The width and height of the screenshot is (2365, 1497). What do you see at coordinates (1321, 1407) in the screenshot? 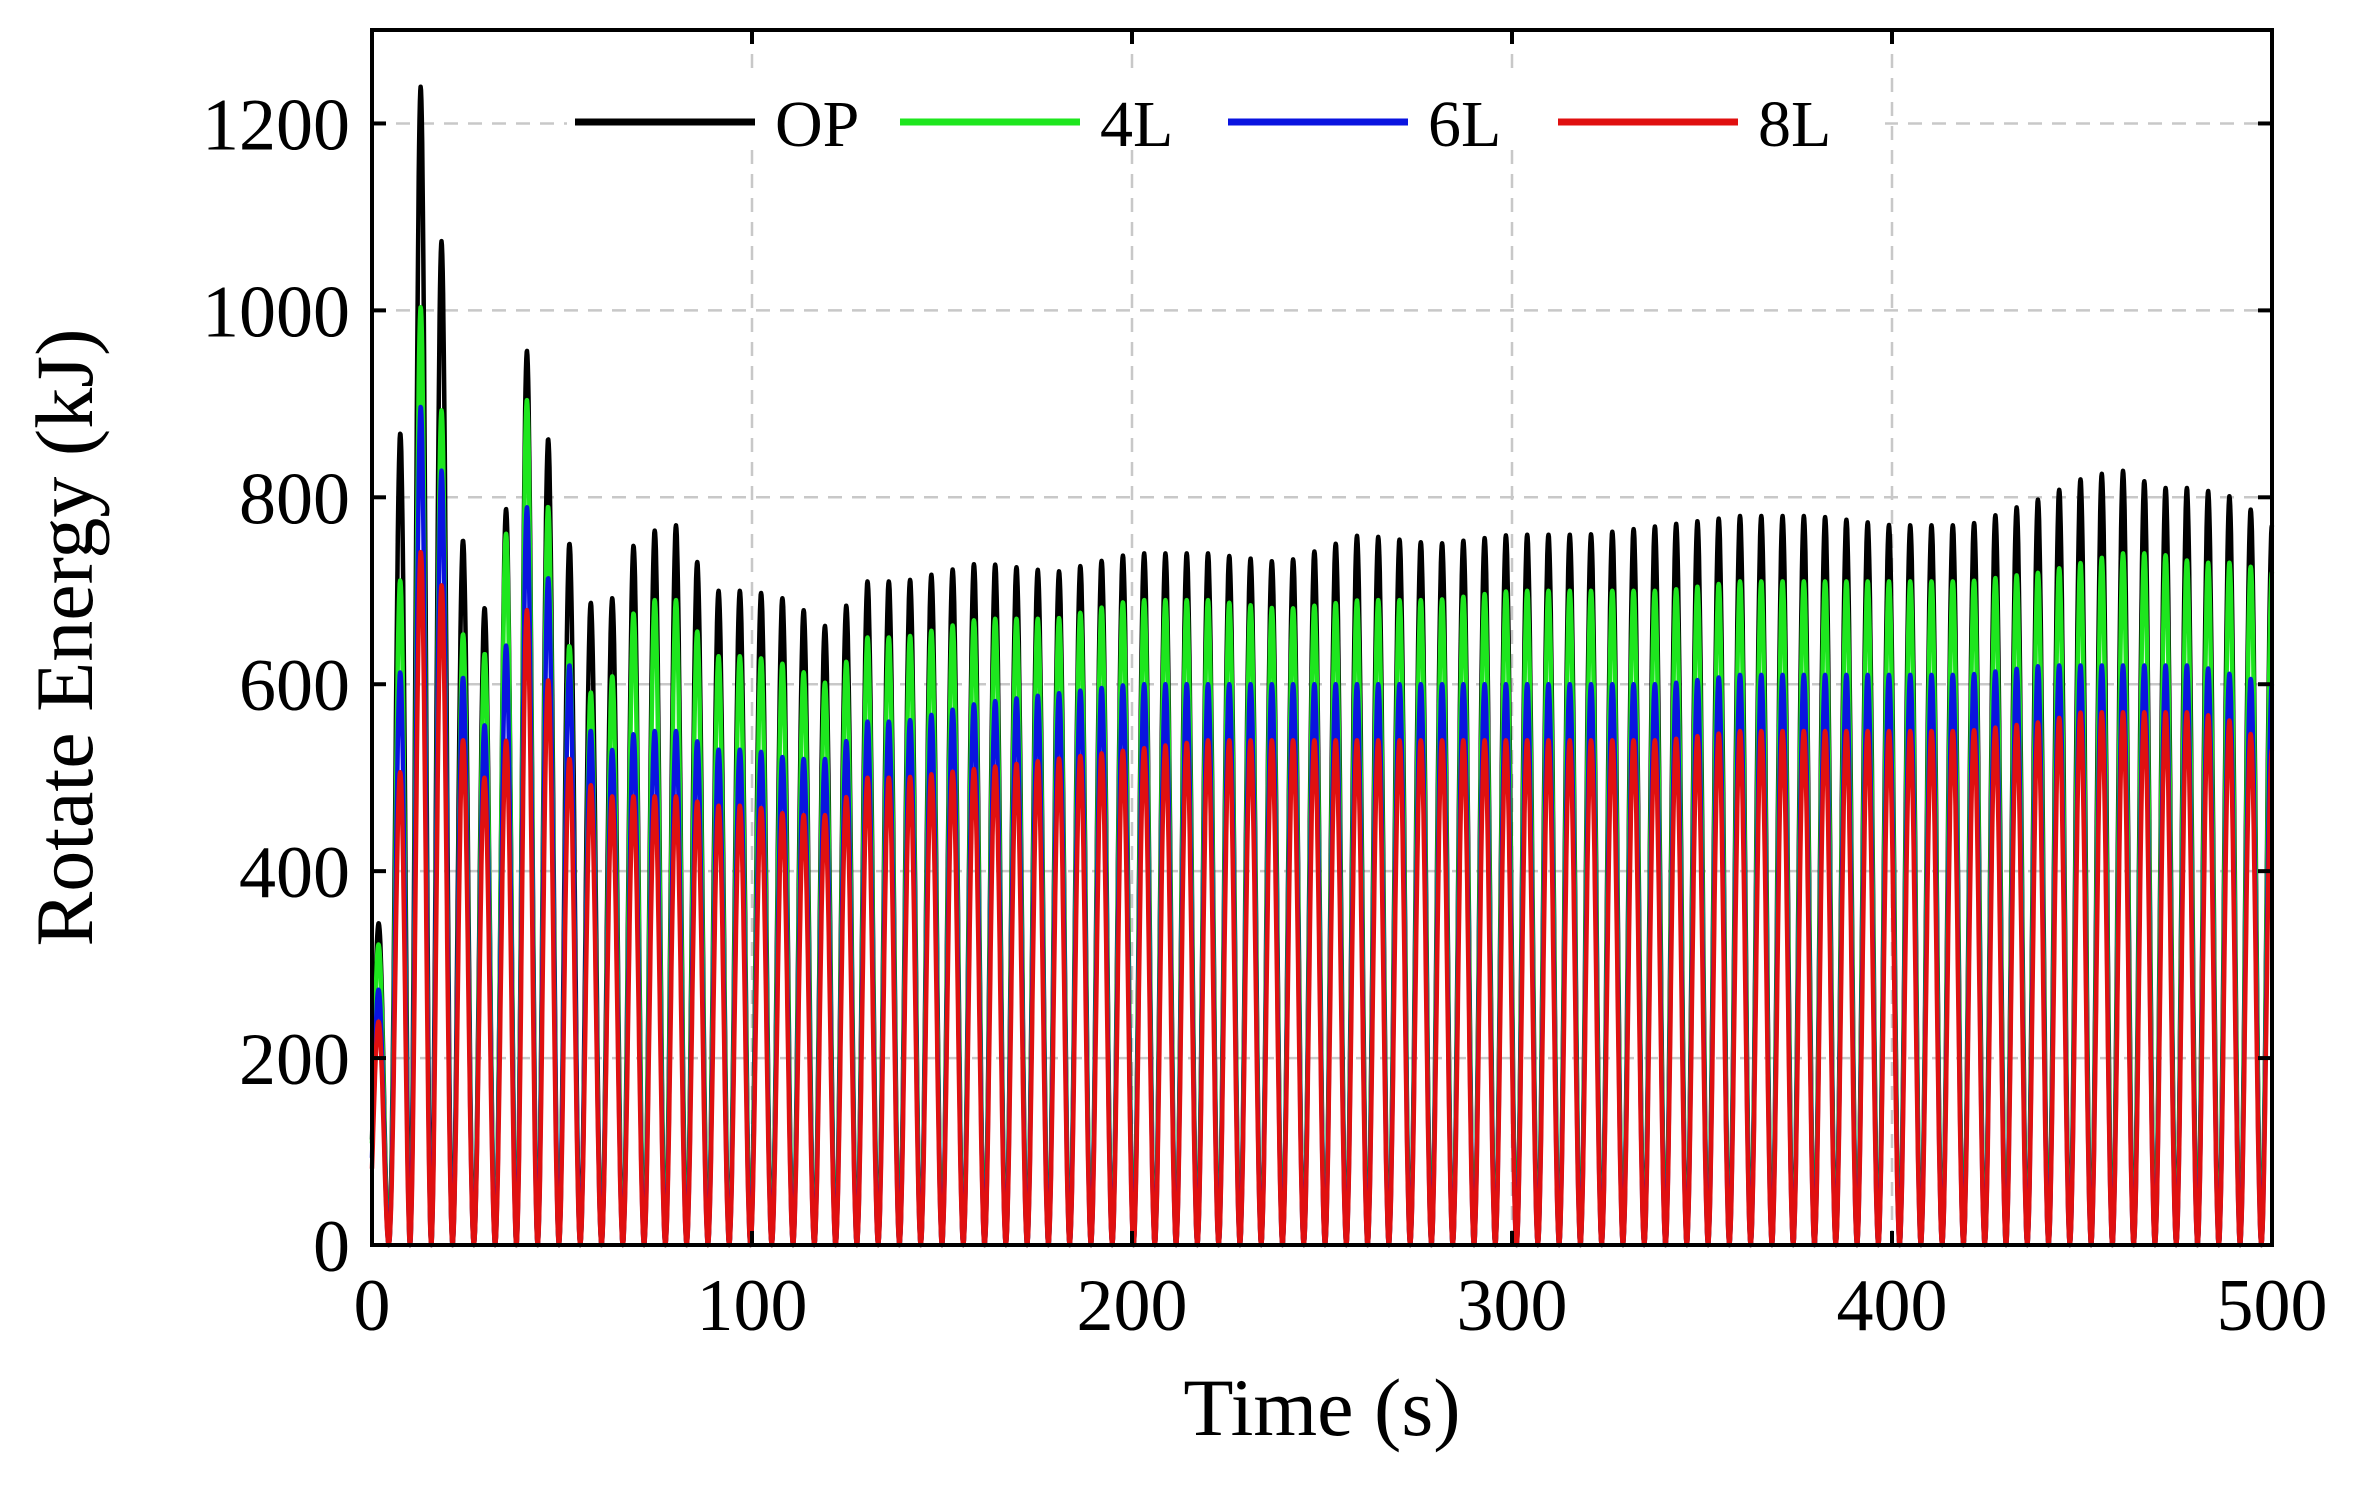
I see `x-axis-title: Time (s)` at bounding box center [1321, 1407].